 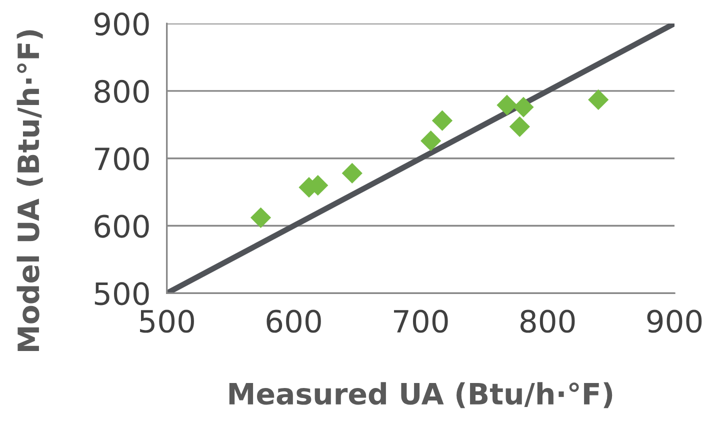 I want to click on y-tick-label: 500, so click(x=121, y=294).